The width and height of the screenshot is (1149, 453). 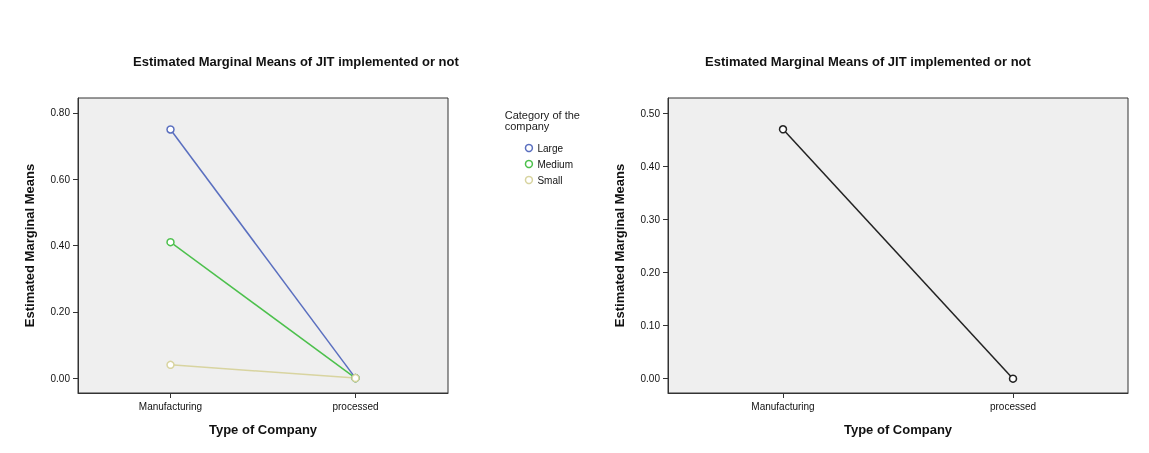 I want to click on y-tick-label: 0.50, so click(x=650, y=113).